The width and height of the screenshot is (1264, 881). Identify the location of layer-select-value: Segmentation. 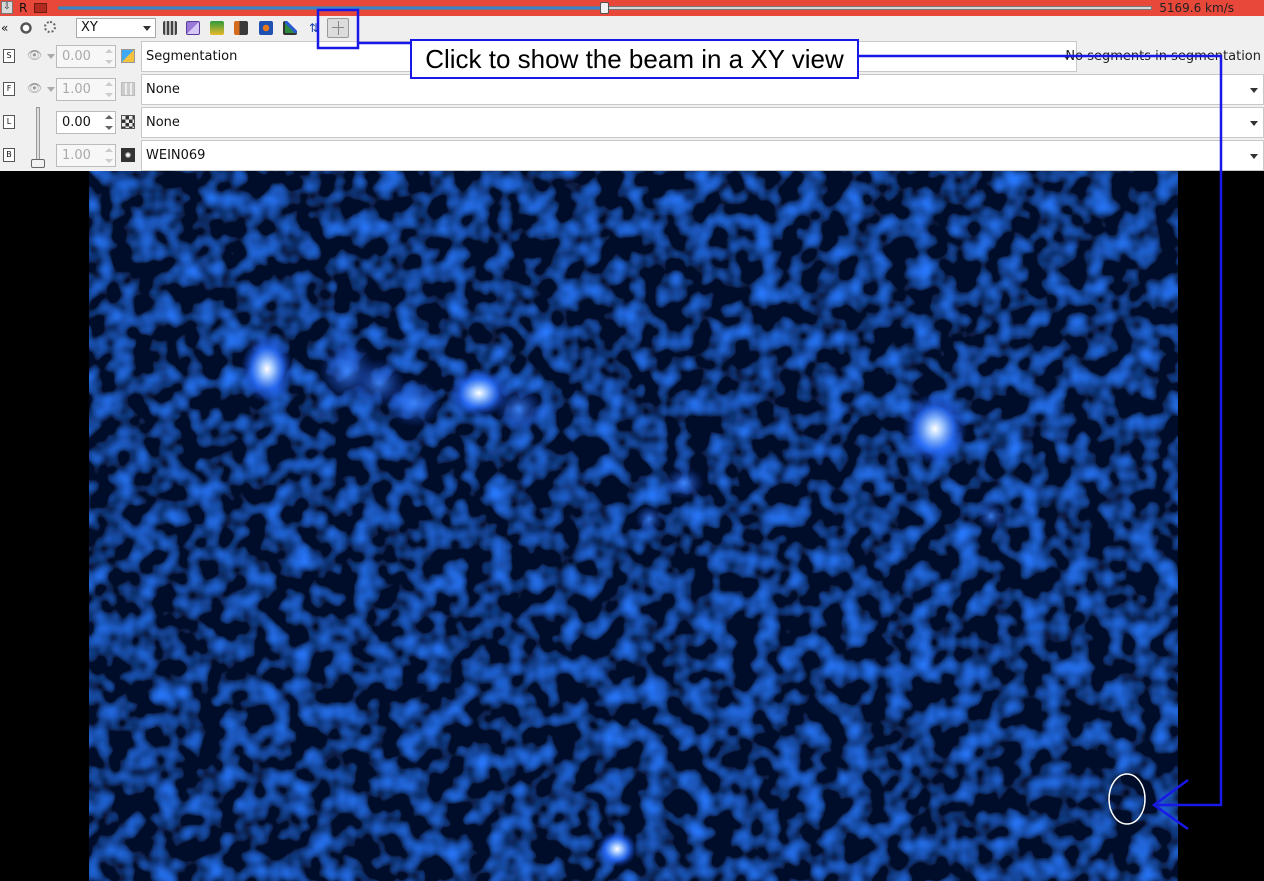
(192, 56).